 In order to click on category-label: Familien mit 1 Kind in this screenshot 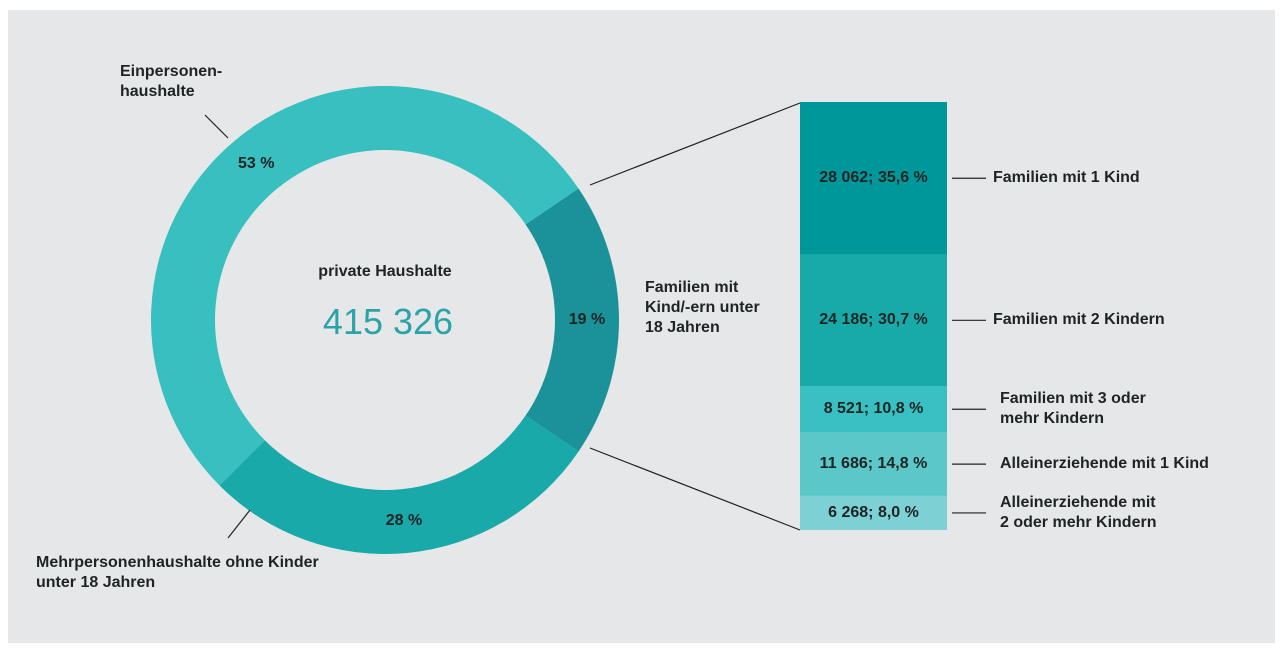, I will do `click(1066, 178)`.